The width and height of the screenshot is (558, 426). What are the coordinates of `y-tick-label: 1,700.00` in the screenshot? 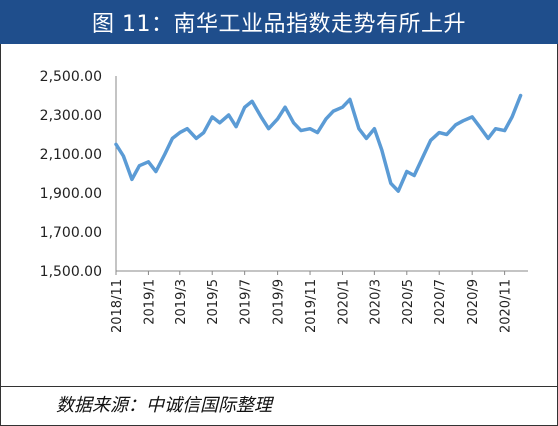 It's located at (71, 233).